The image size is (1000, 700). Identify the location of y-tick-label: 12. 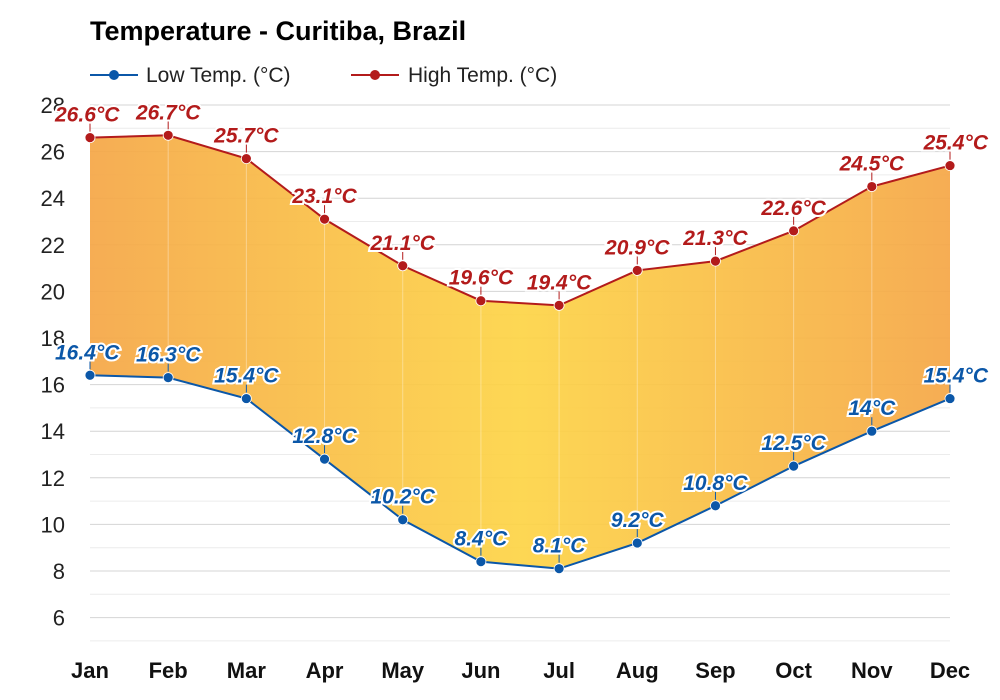
(53, 478).